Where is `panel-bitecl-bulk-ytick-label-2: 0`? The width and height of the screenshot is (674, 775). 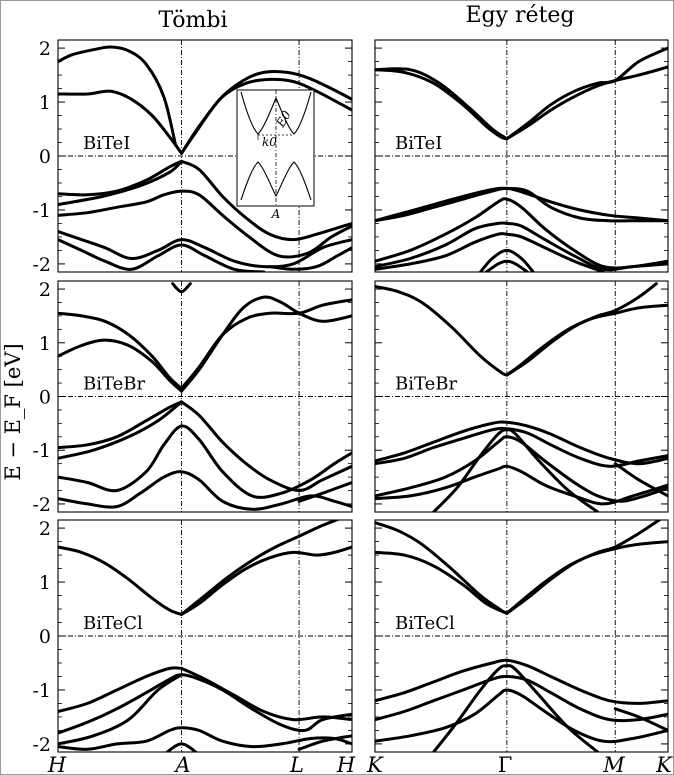 panel-bitecl-bulk-ytick-label-2: 0 is located at coordinates (45, 637).